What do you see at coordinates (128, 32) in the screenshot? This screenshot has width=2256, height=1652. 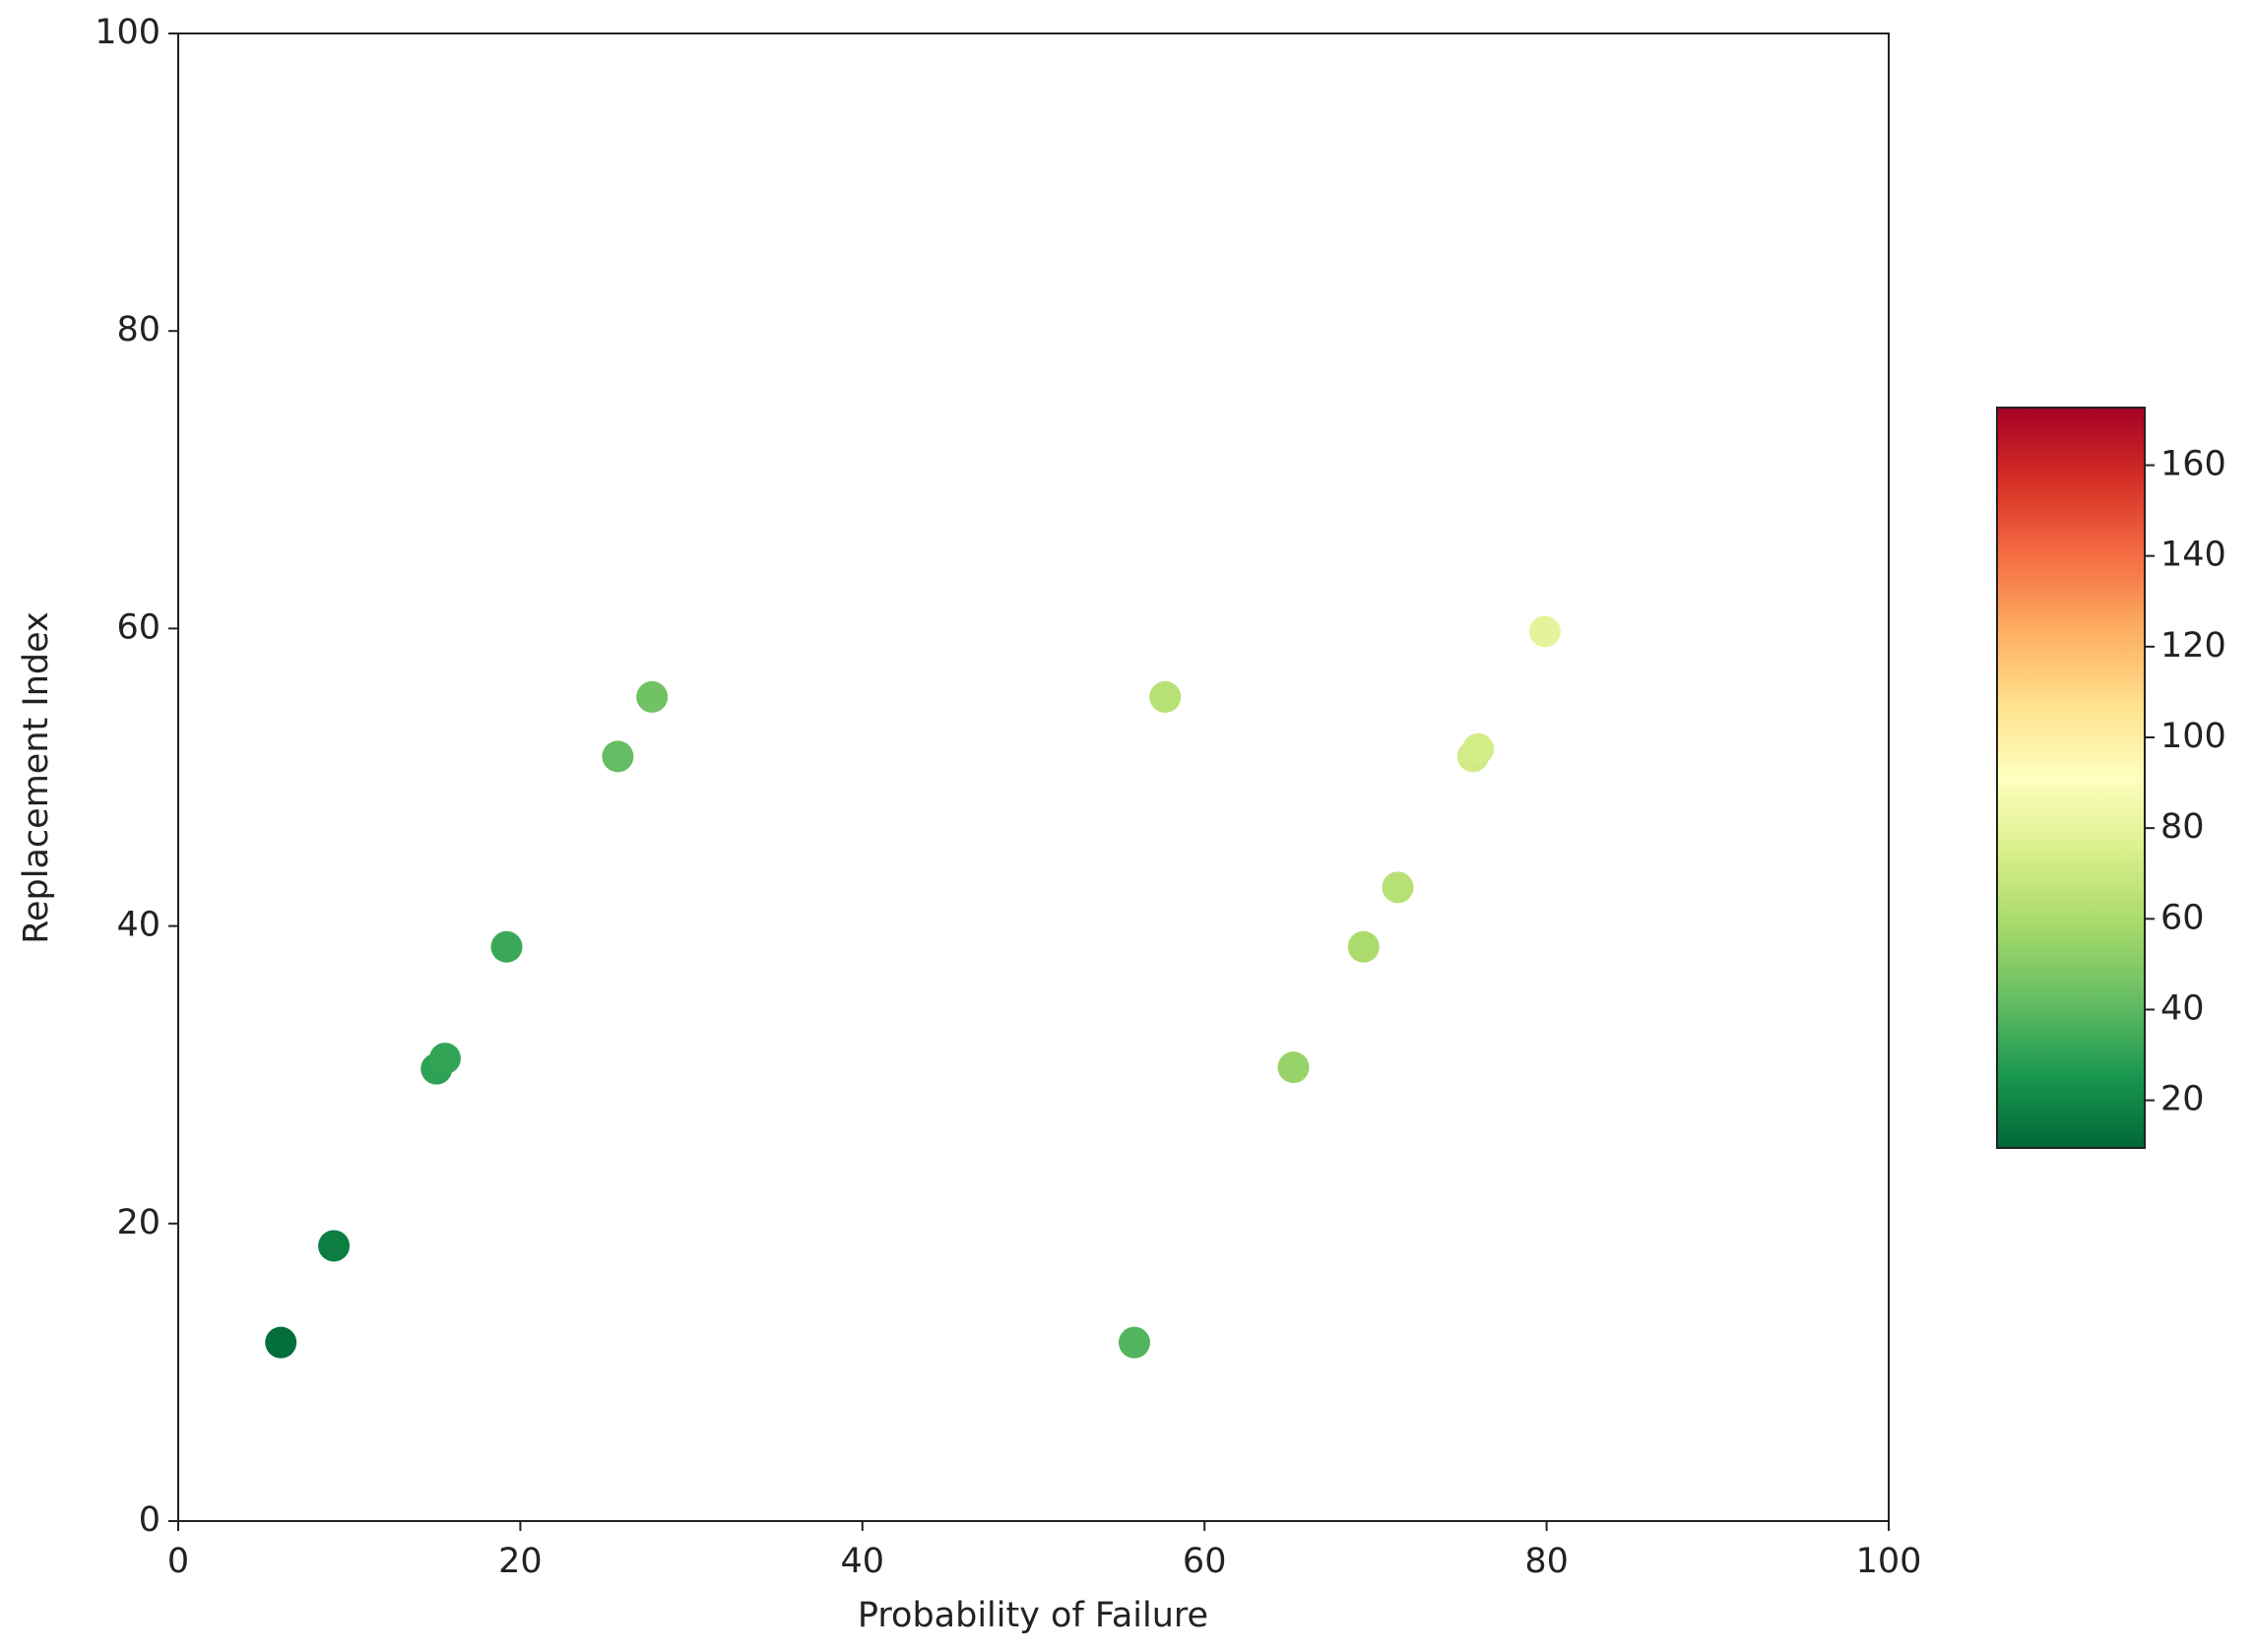 I see `y-tick-label: 100` at bounding box center [128, 32].